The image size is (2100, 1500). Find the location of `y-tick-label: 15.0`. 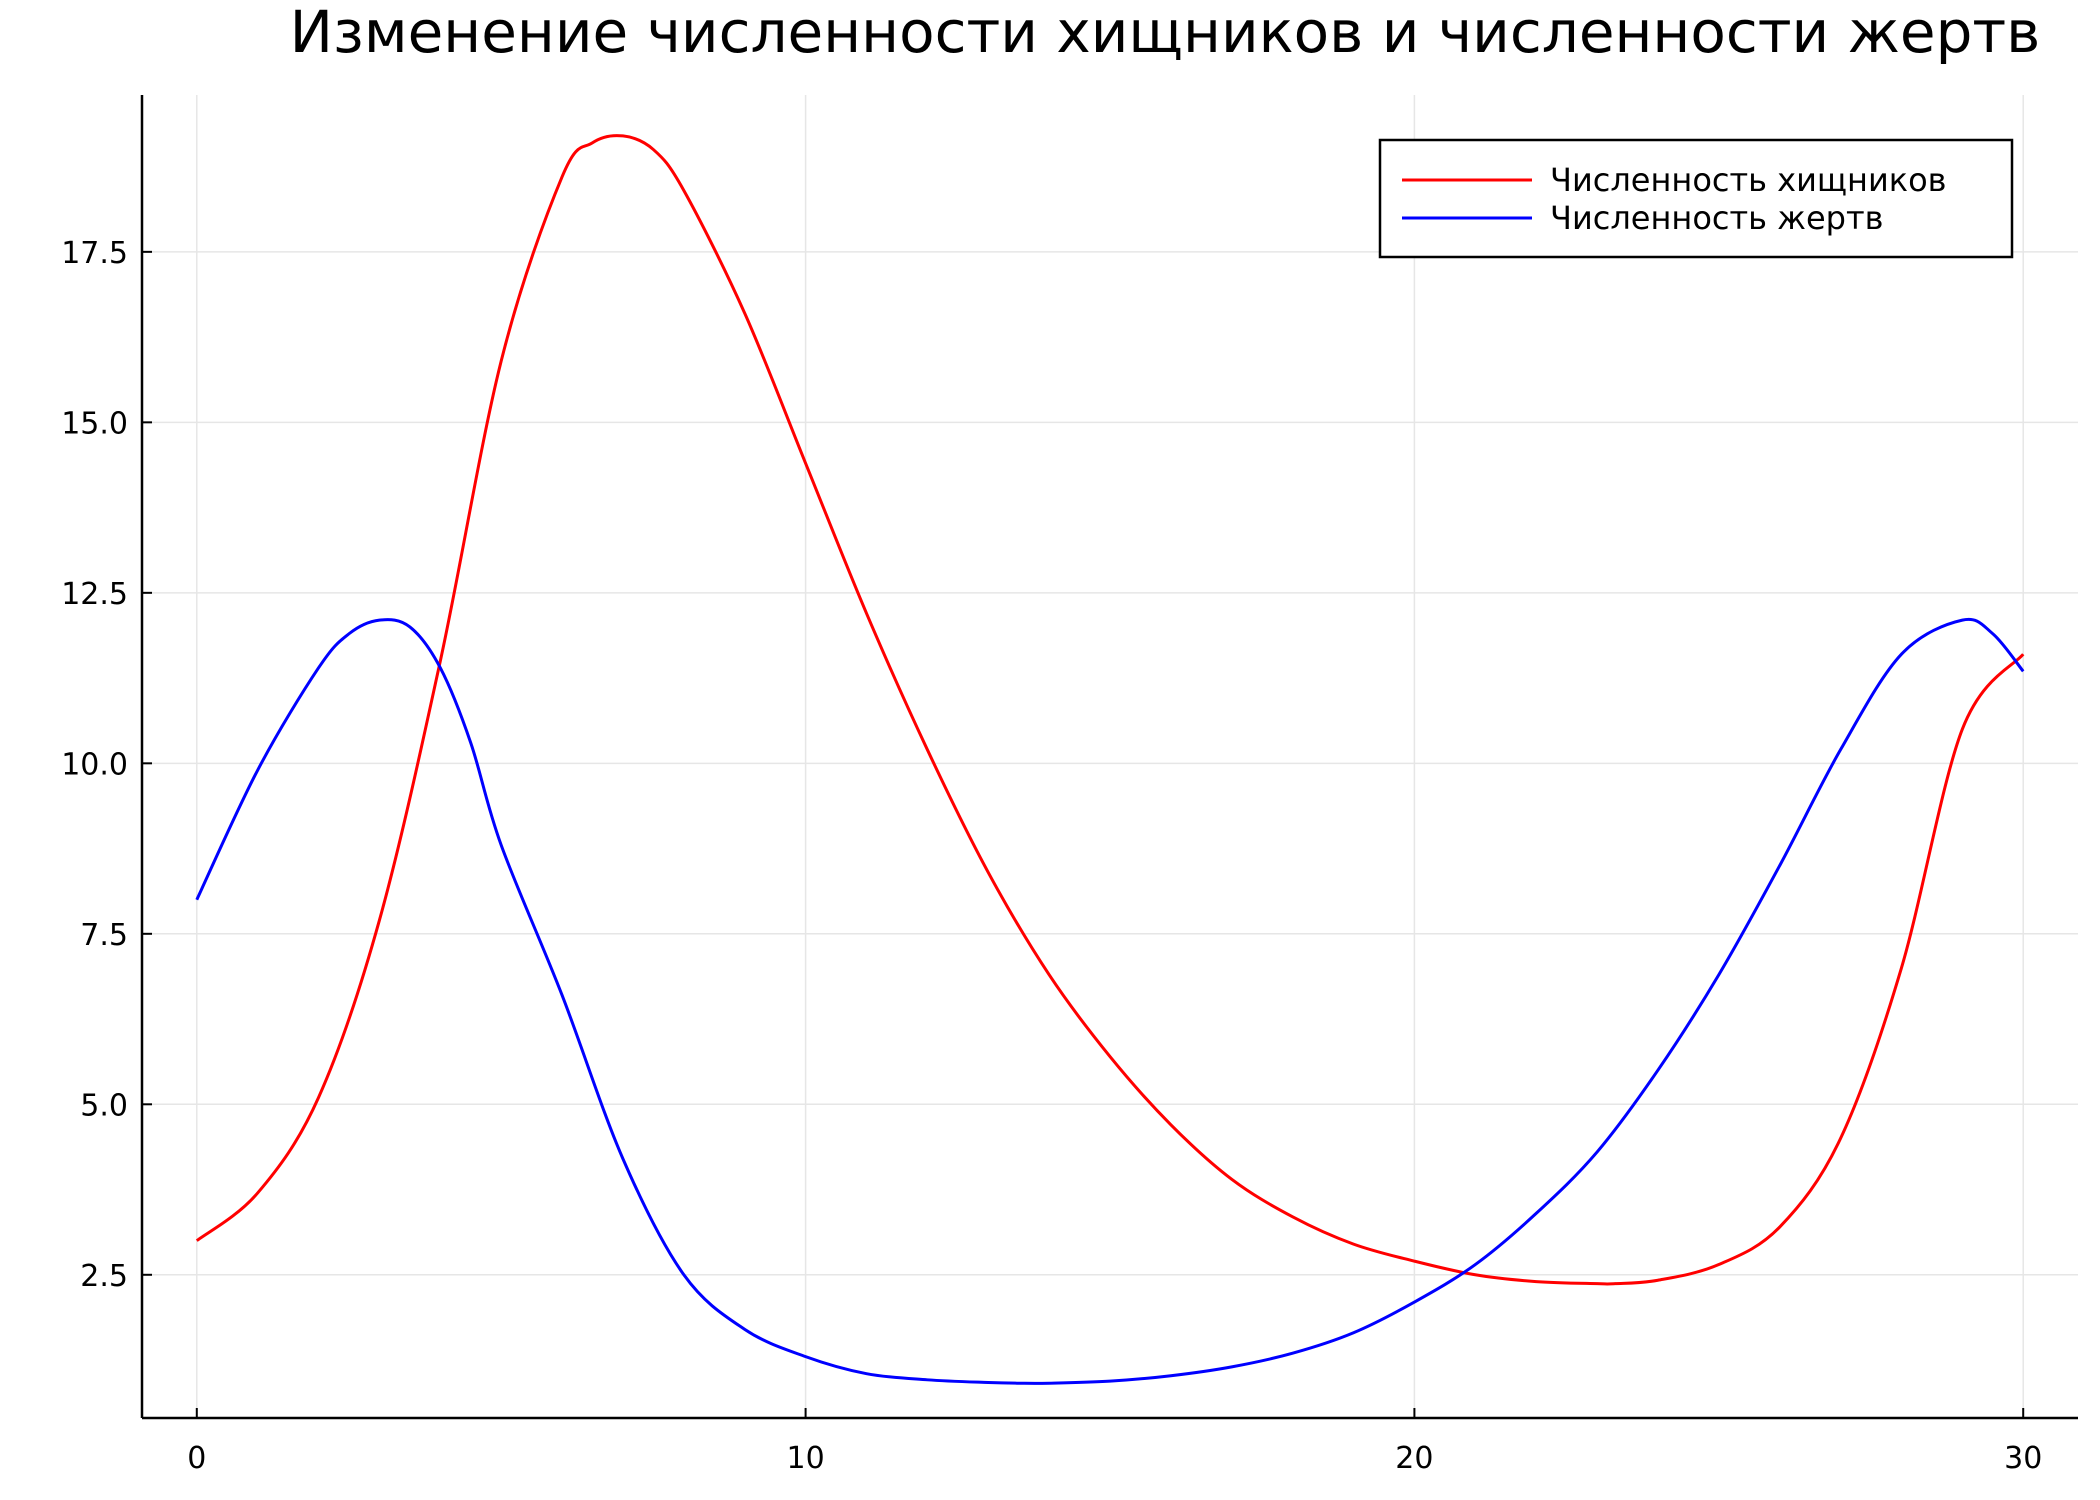

y-tick-label: 15.0 is located at coordinates (94, 423).